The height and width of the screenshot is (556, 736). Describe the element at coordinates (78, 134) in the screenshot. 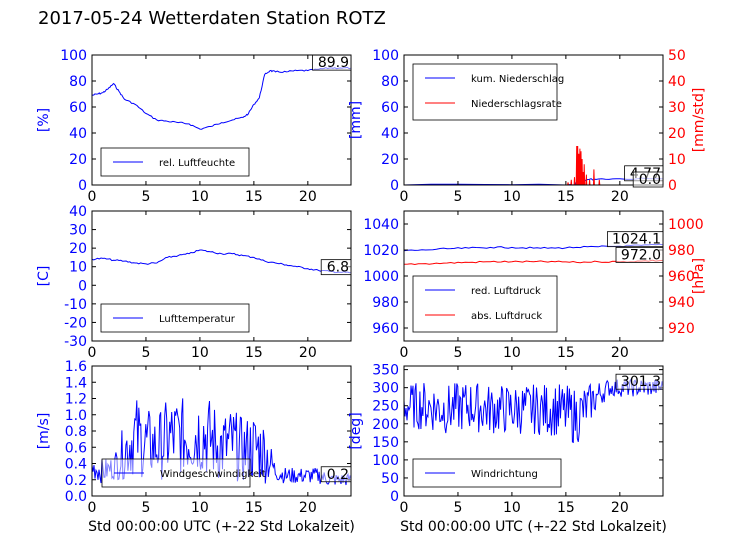

I see `y-tick-label: 40` at that location.